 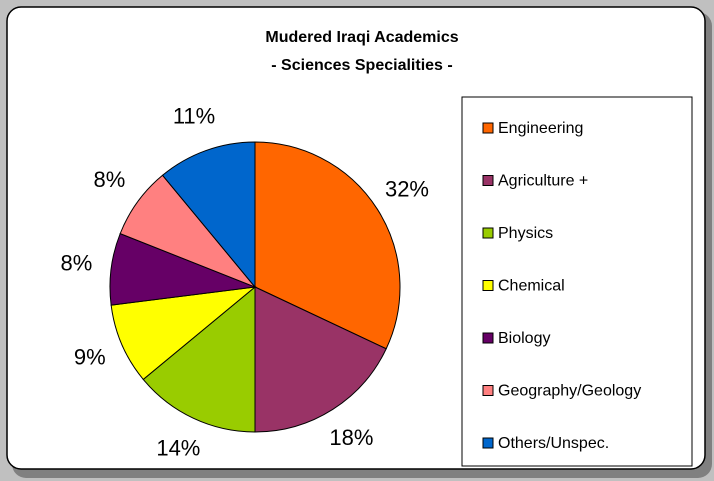 I want to click on value-label: 9%, so click(x=90, y=356).